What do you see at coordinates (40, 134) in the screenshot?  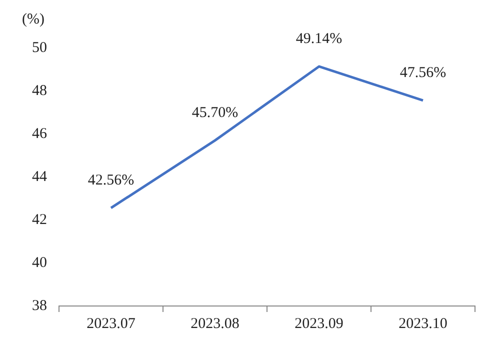 I see `y-tick-label: 46` at bounding box center [40, 134].